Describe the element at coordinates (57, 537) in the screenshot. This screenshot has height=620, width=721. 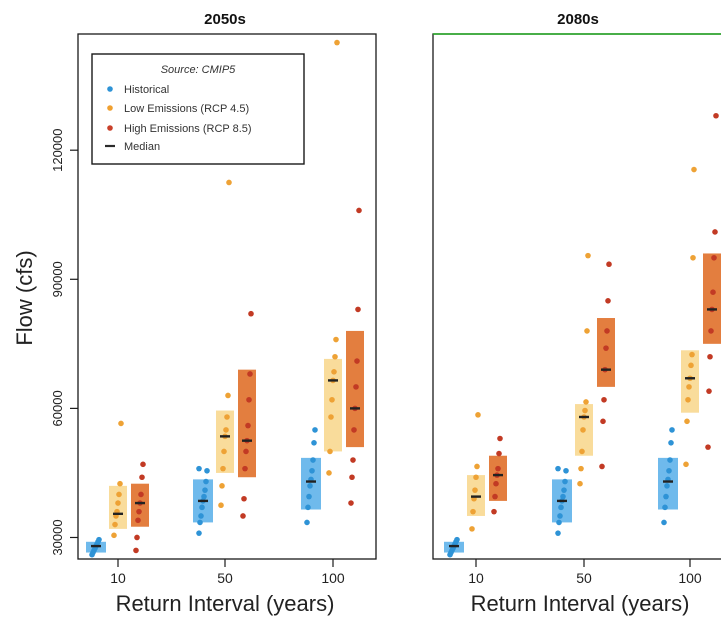
I see `y-tick-label: 30000` at that location.